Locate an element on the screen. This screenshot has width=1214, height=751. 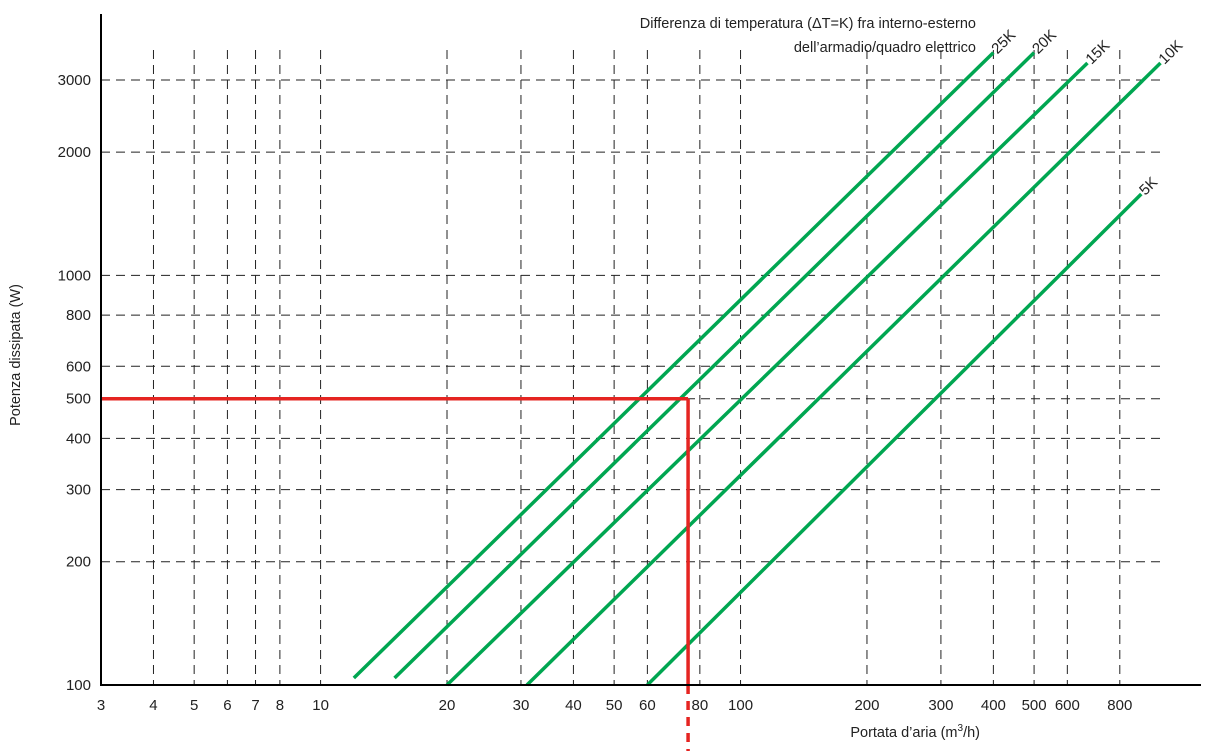
x-axis-label-sup: 3 is located at coordinates (961, 728).